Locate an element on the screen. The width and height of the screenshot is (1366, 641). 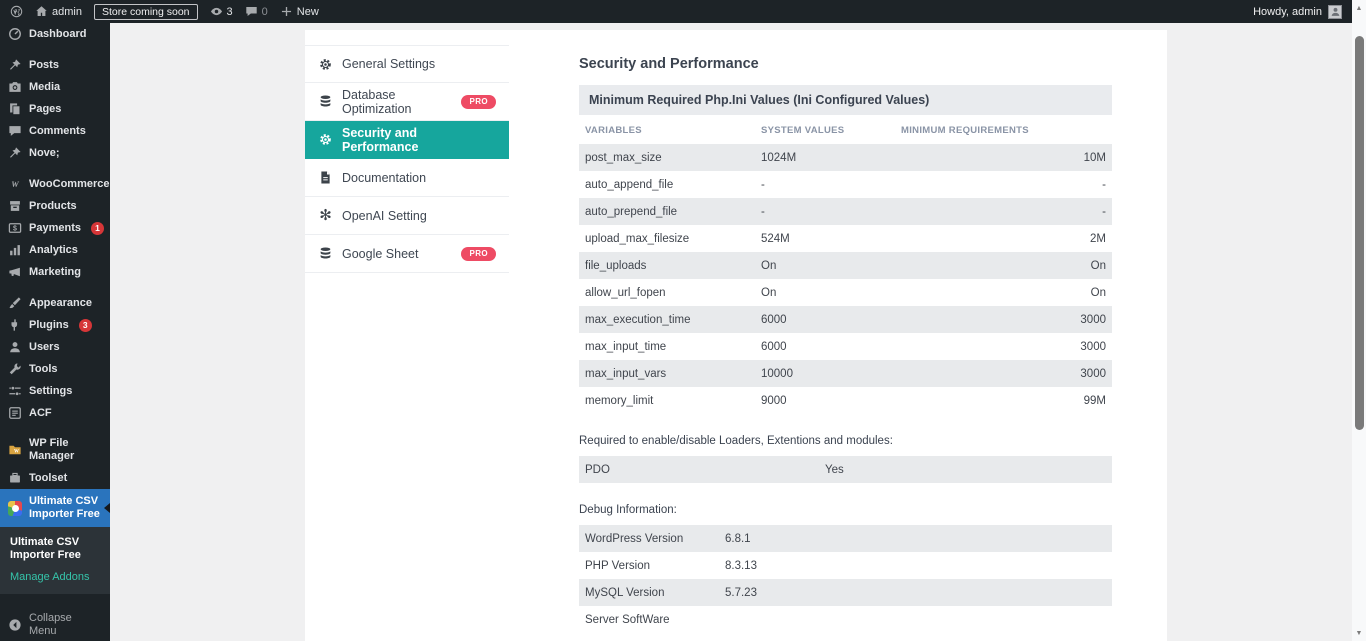
table-row: file_uploads On On is located at coordinates (845, 265).